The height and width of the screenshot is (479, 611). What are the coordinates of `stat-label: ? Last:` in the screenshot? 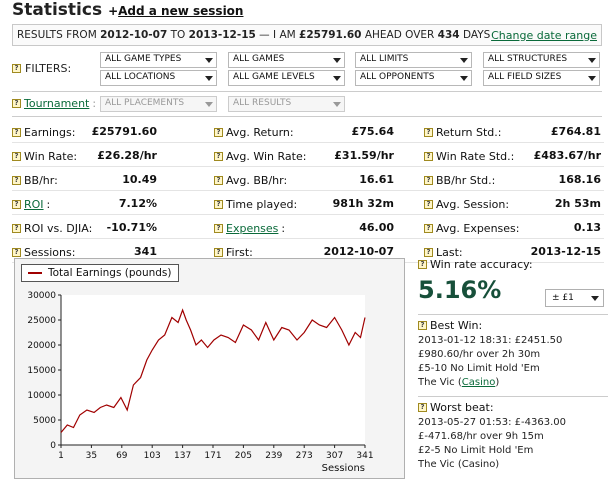 It's located at (443, 252).